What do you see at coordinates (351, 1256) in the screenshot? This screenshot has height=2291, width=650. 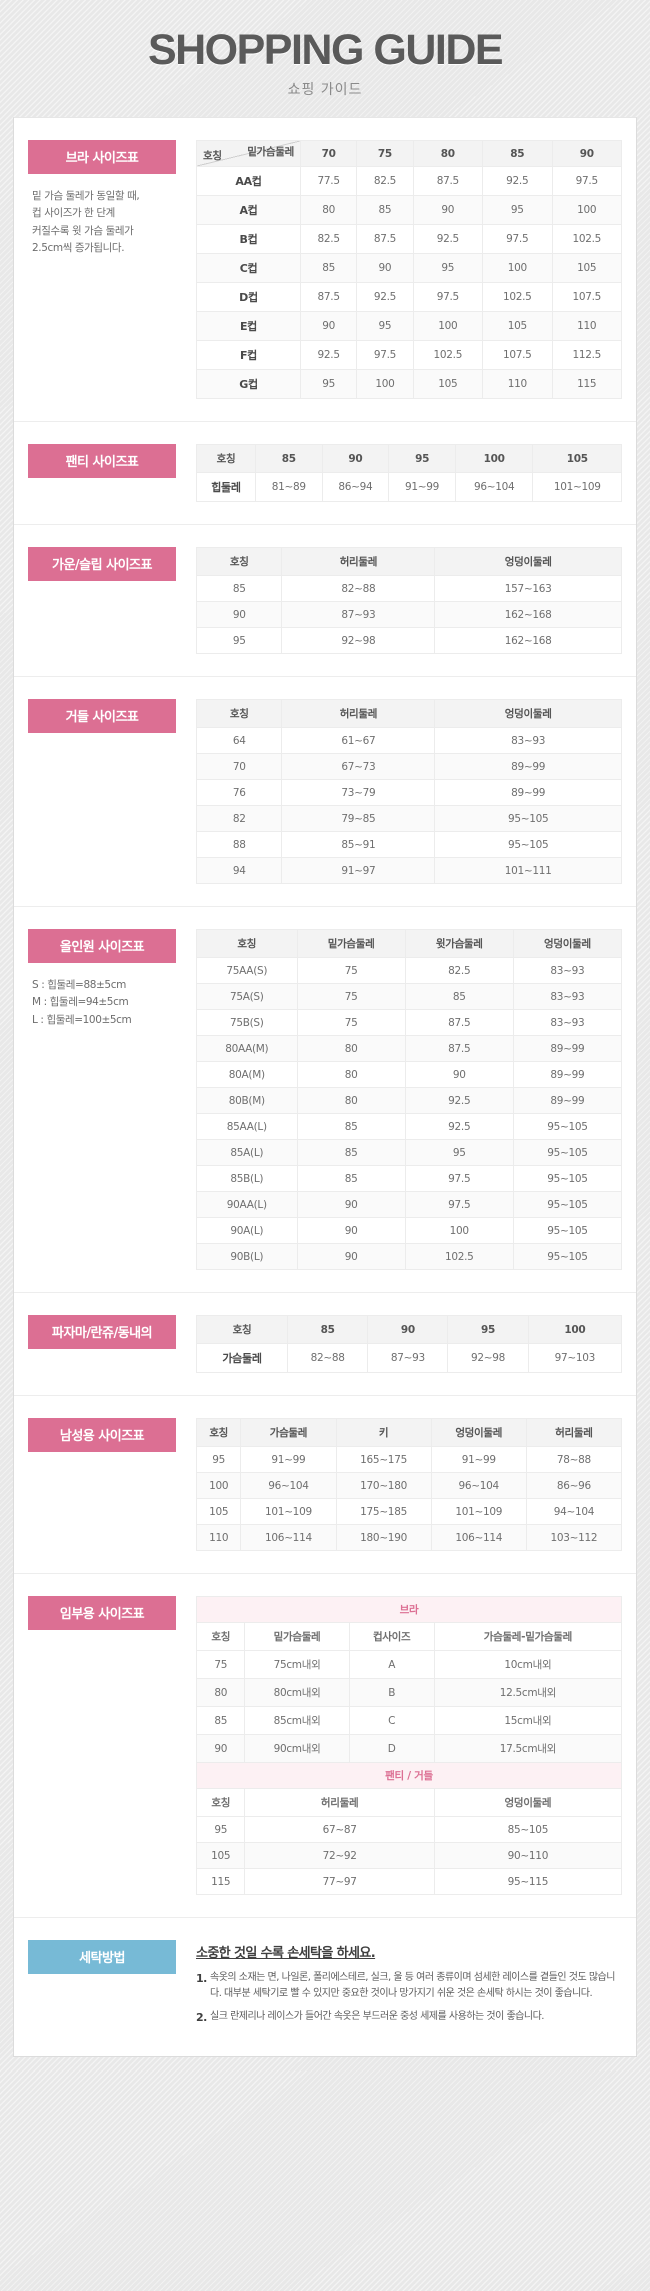 I see `allinone-cell-11-1: 90` at bounding box center [351, 1256].